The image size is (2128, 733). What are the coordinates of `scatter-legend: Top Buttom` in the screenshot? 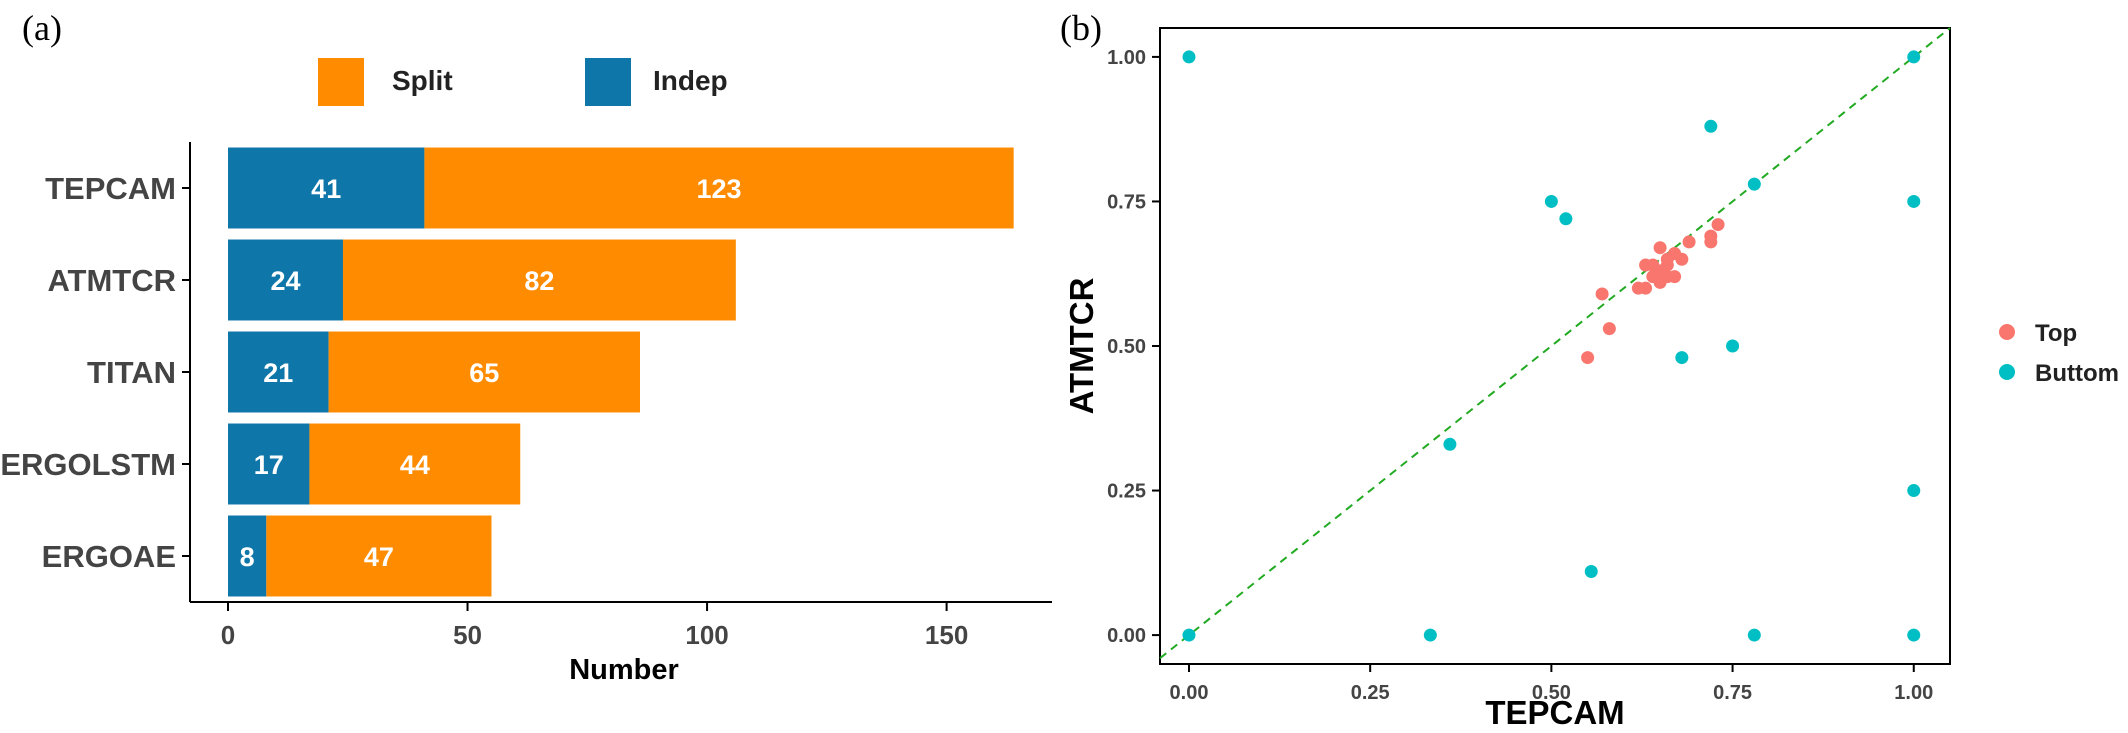 It's located at (2059, 353).